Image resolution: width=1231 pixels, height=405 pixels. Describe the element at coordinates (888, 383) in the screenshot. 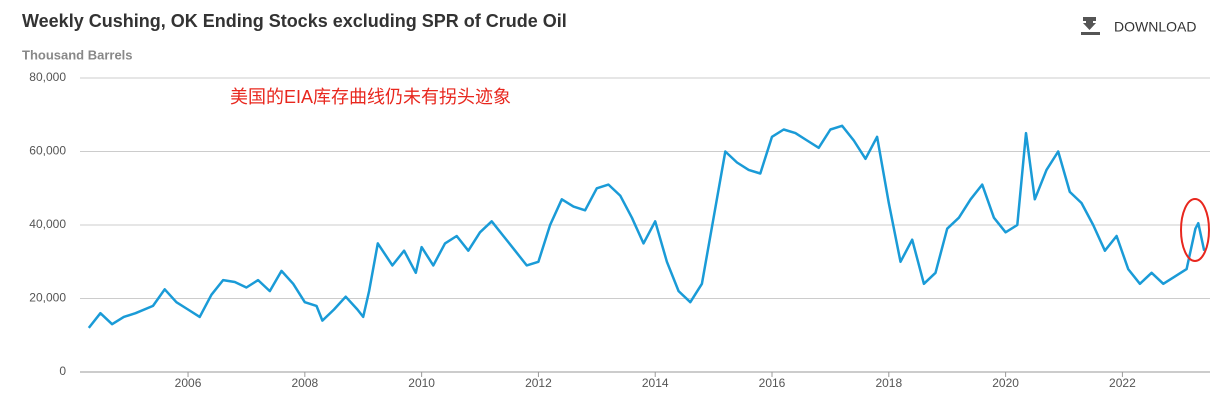

I see `x-tick-label: 2018` at that location.